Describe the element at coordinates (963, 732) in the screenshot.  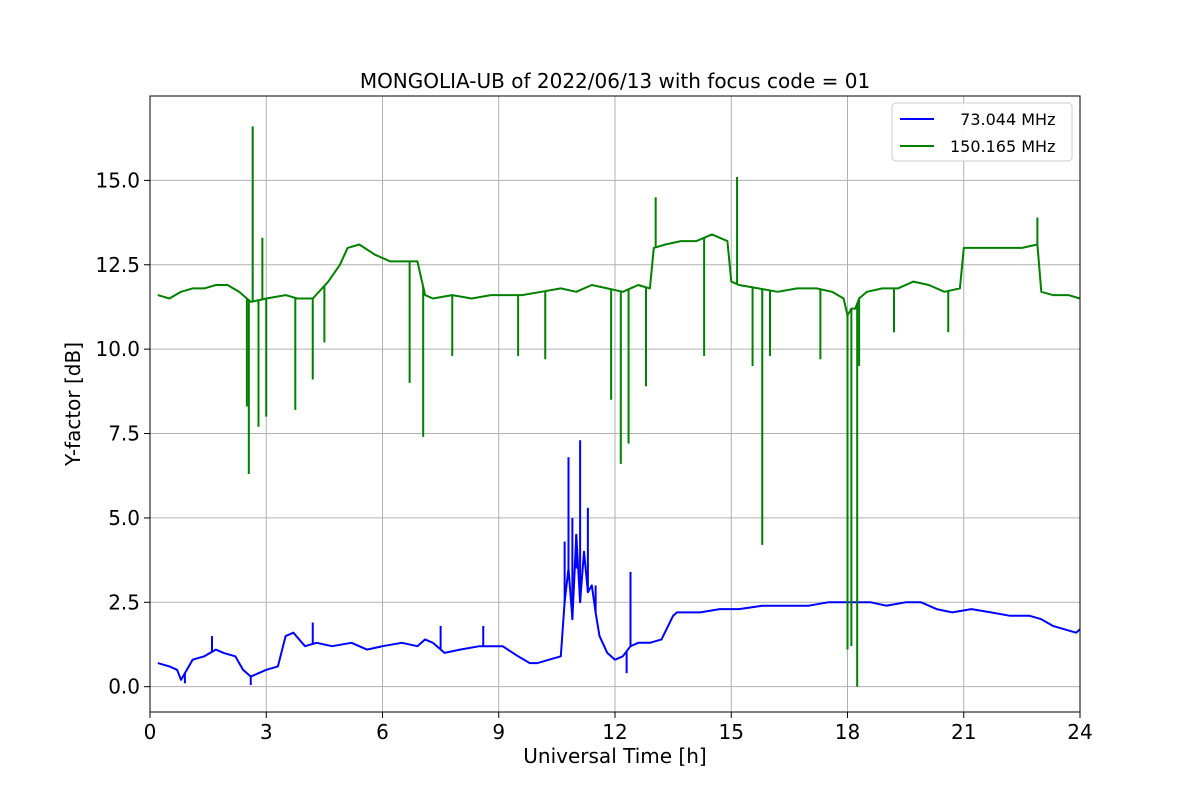
I see `x-tick-label: 21` at that location.